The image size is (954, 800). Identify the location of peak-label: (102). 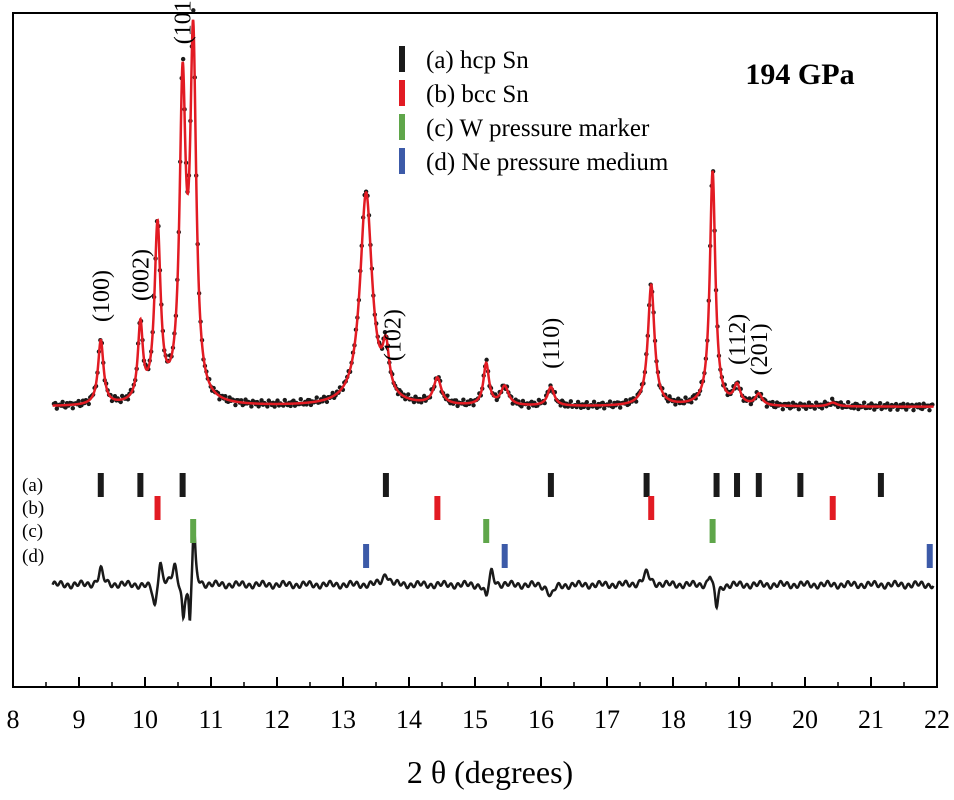
(394, 335).